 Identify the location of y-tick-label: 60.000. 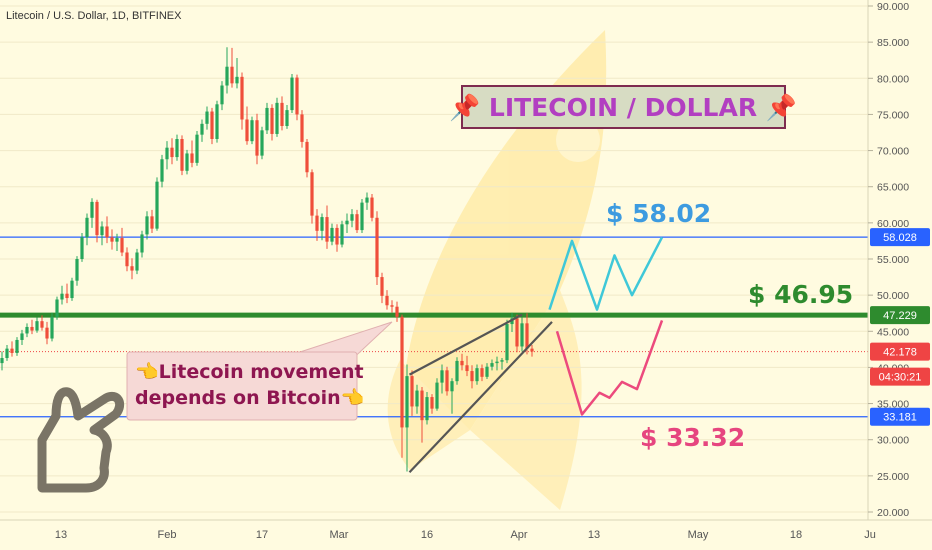
(893, 224).